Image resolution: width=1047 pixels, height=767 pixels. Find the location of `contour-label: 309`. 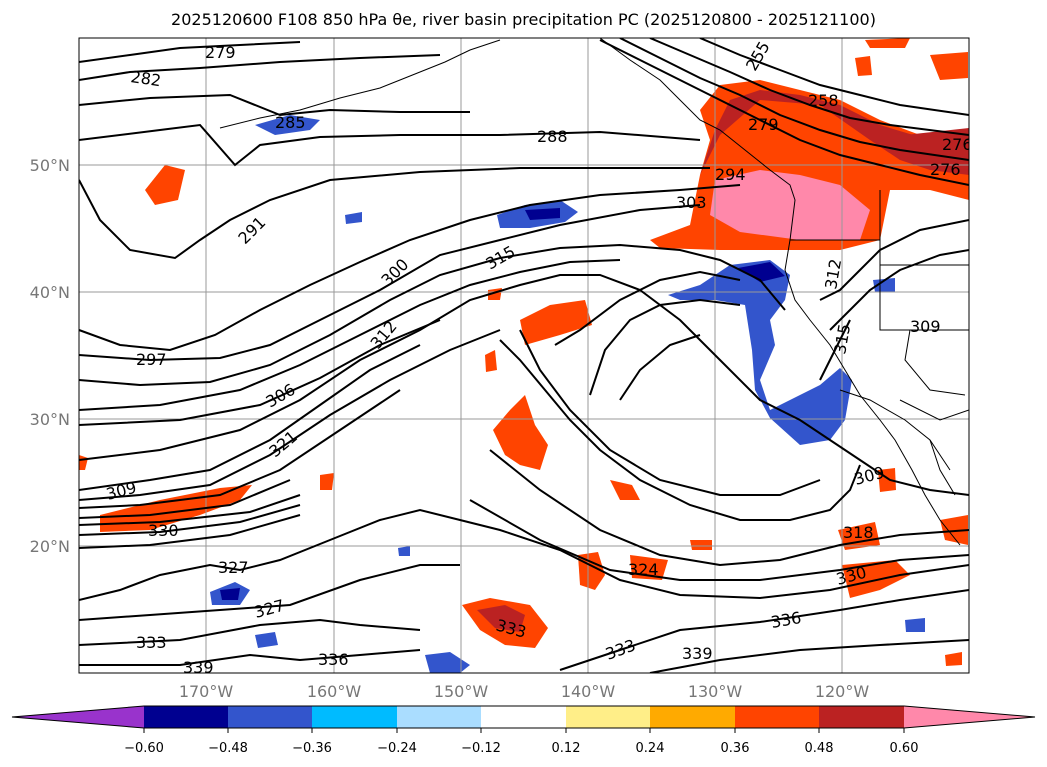

contour-label: 309 is located at coordinates (925, 326).